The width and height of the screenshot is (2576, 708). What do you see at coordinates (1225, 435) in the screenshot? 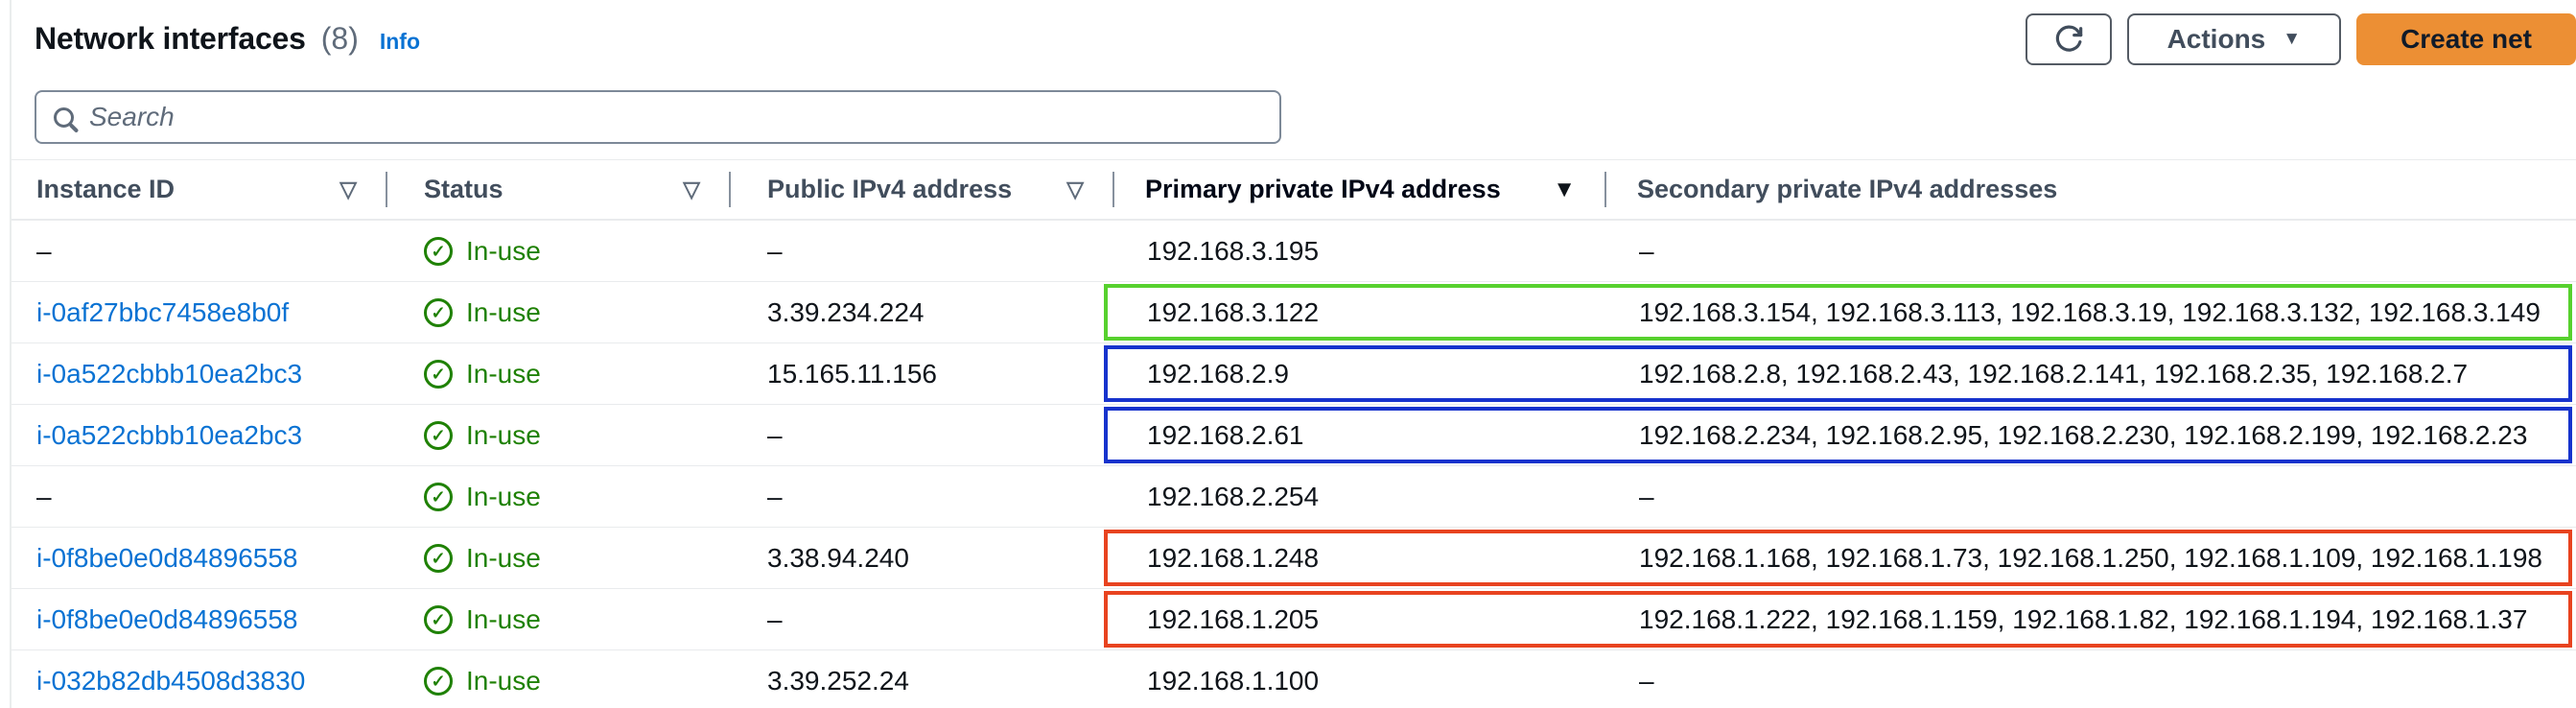
I see `primary-private-ipv4-cell: 192.168.2.61` at bounding box center [1225, 435].